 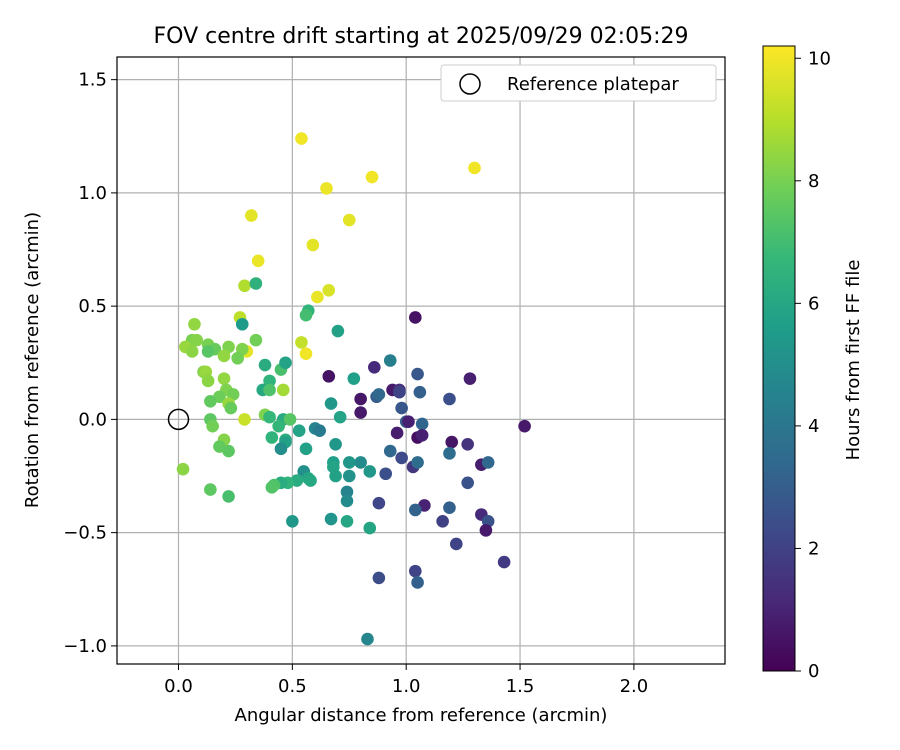 I want to click on legend-marker-reference, so click(x=470, y=84).